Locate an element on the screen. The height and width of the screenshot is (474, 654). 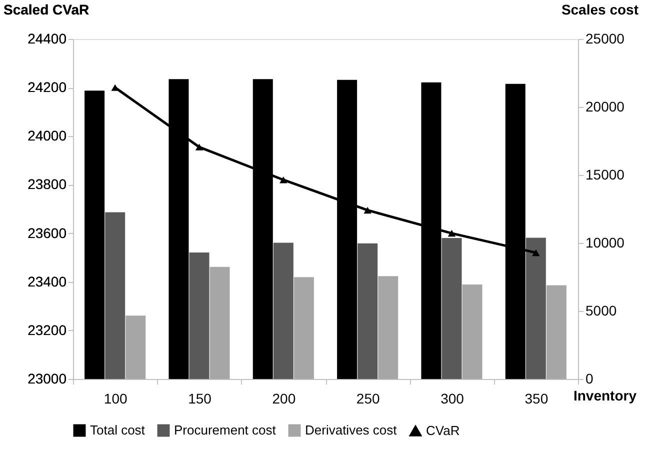
legend-label: Derivatives cost is located at coordinates (351, 430).